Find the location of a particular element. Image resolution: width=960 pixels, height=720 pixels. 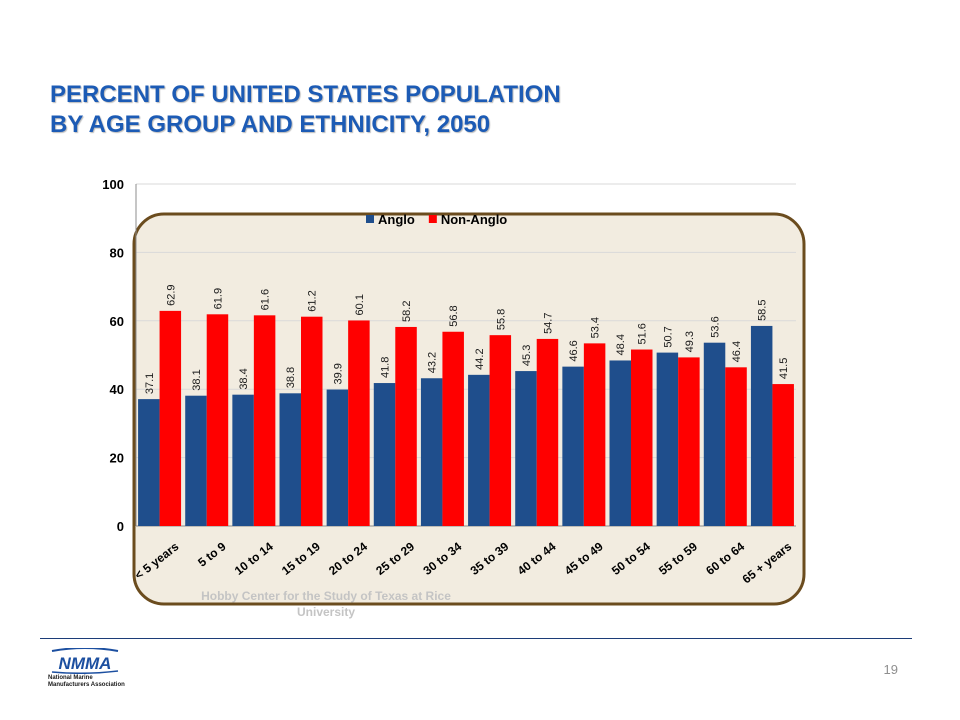

data-label: 46.6 is located at coordinates (574, 350).